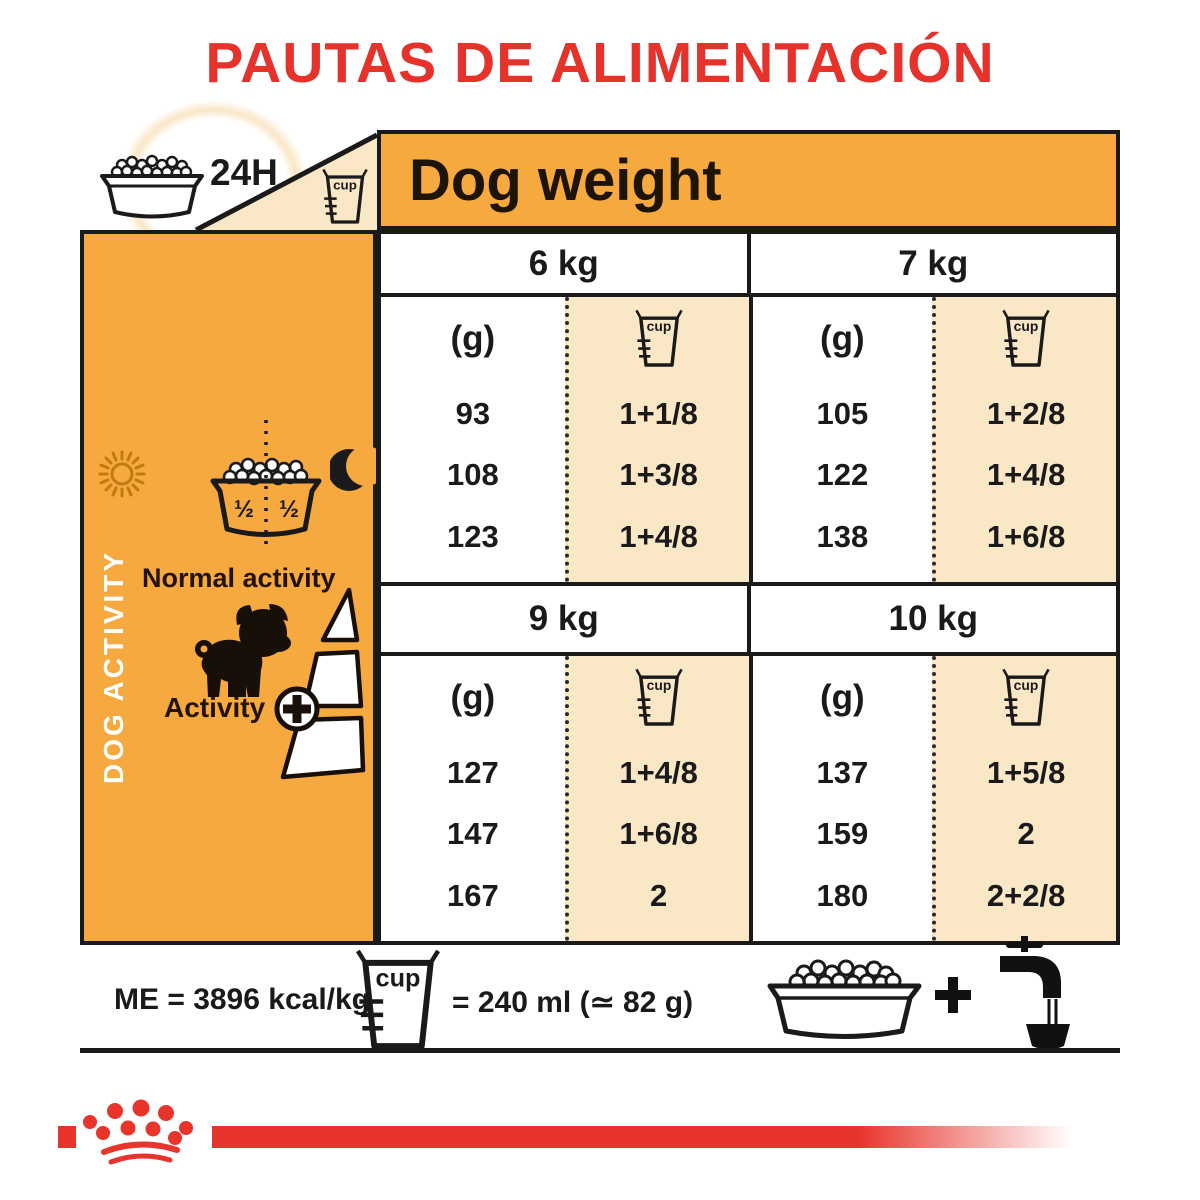 Image resolution: width=1200 pixels, height=1200 pixels. I want to click on cups-column-10kg: cup 1+5/8 2 2+2/8, so click(1024, 798).